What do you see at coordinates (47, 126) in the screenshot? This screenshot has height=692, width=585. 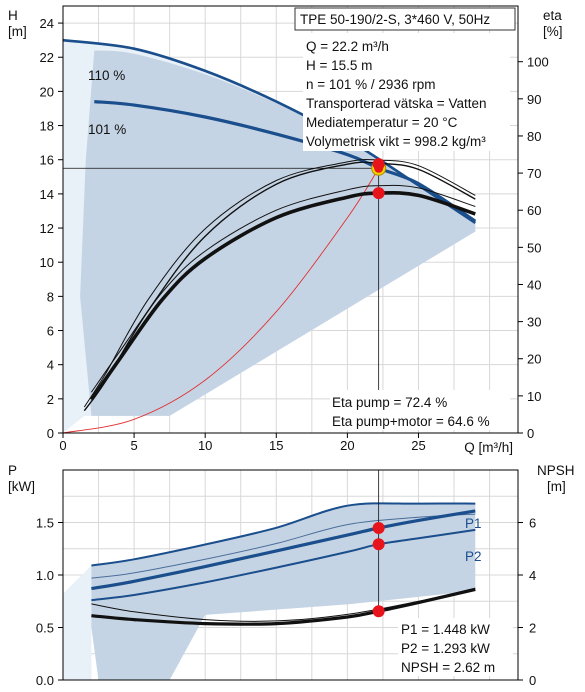 I see `h-tick-label: 18` at bounding box center [47, 126].